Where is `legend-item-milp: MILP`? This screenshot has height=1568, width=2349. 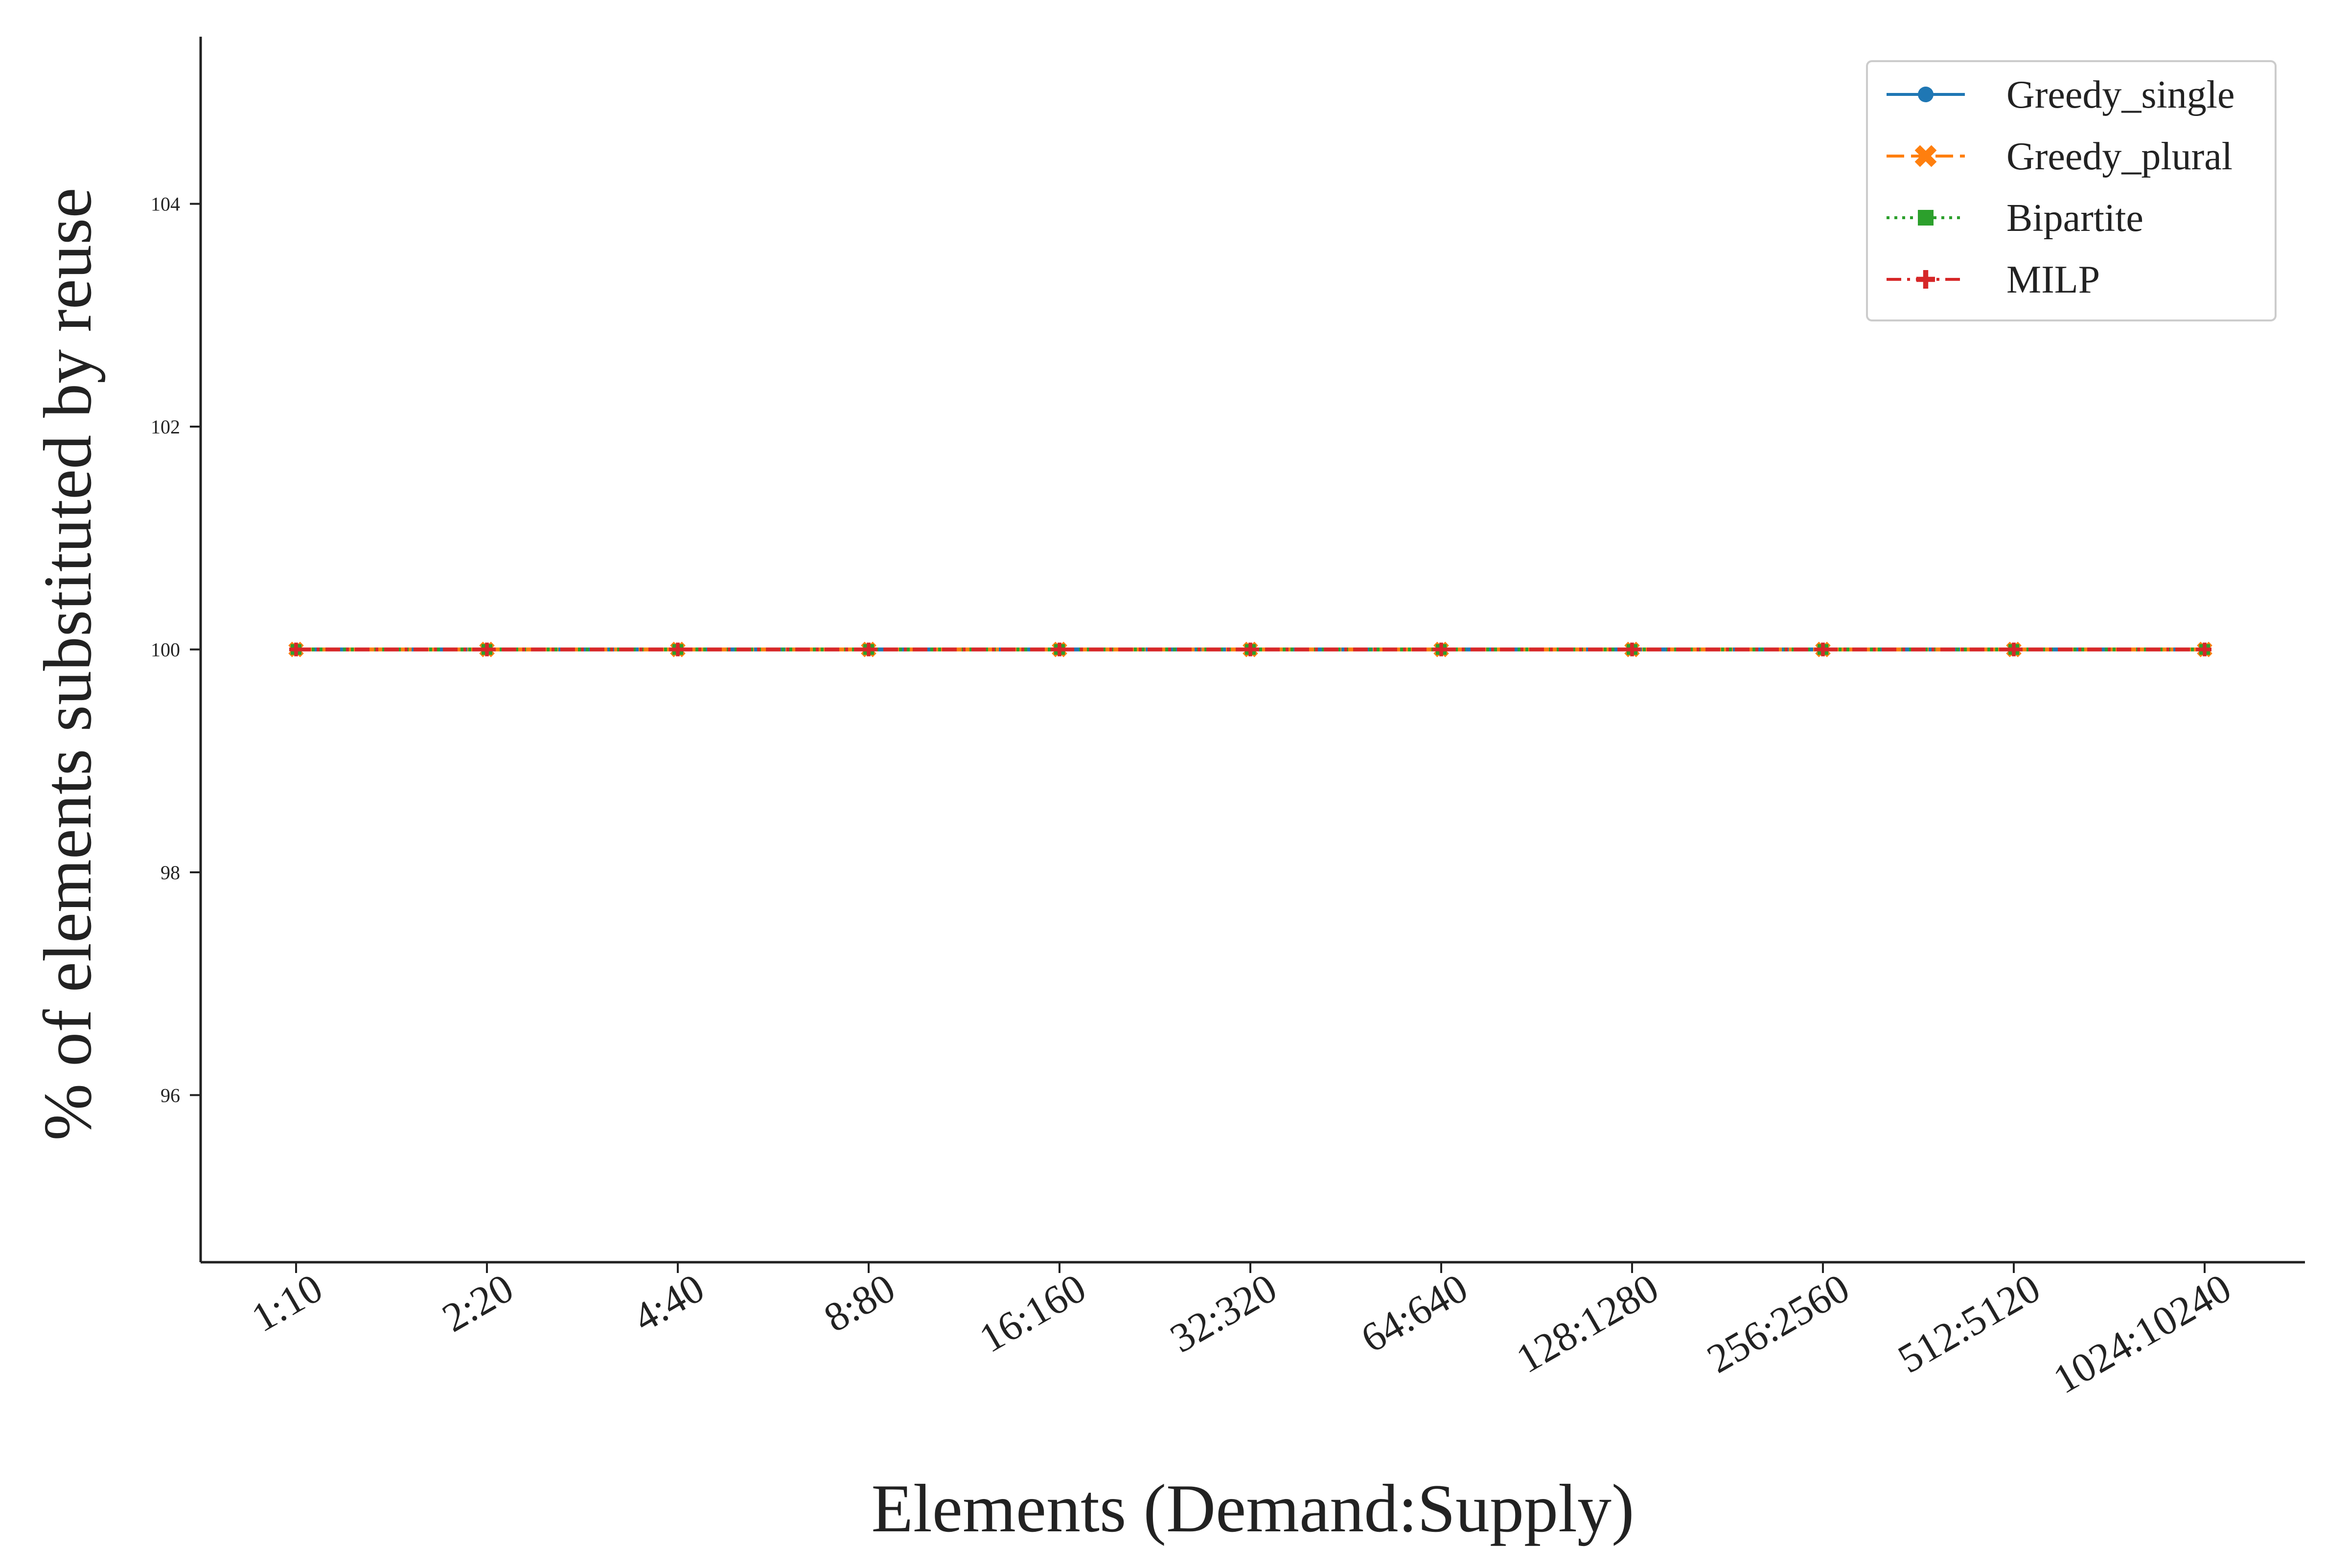 legend-item-milp: MILP is located at coordinates (1993, 279).